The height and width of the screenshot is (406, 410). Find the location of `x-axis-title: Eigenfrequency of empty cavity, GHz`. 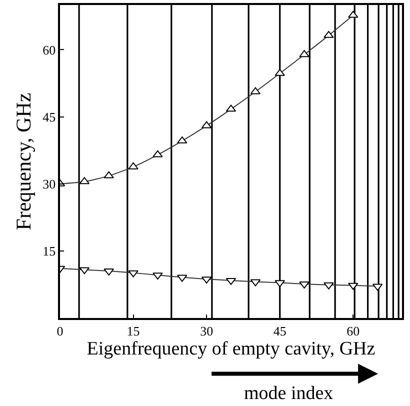

x-axis-title: Eigenfrequency of empty cavity, GHz is located at coordinates (231, 349).